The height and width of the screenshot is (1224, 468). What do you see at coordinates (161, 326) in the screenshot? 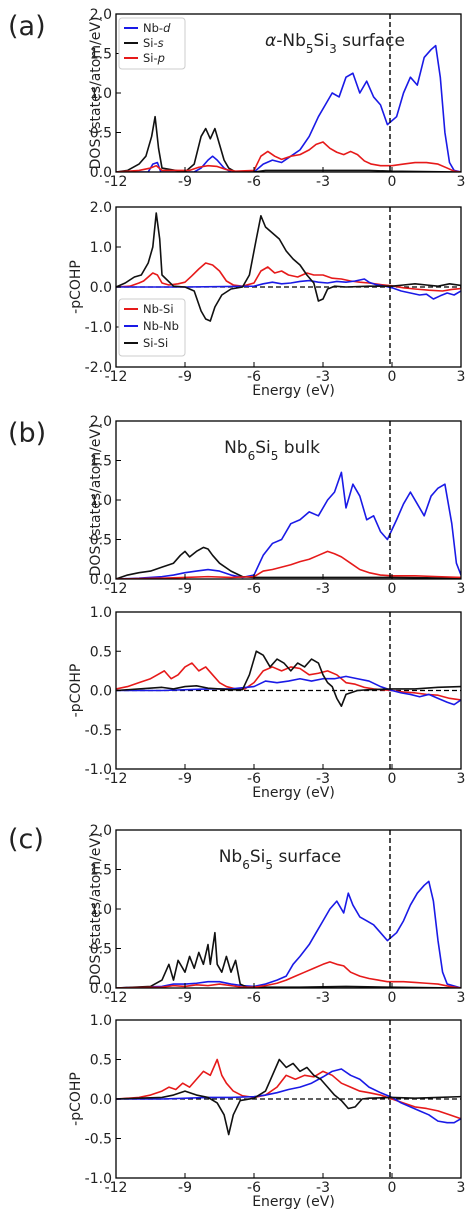
I see `legend-label: Nb-Nb` at bounding box center [161, 326].